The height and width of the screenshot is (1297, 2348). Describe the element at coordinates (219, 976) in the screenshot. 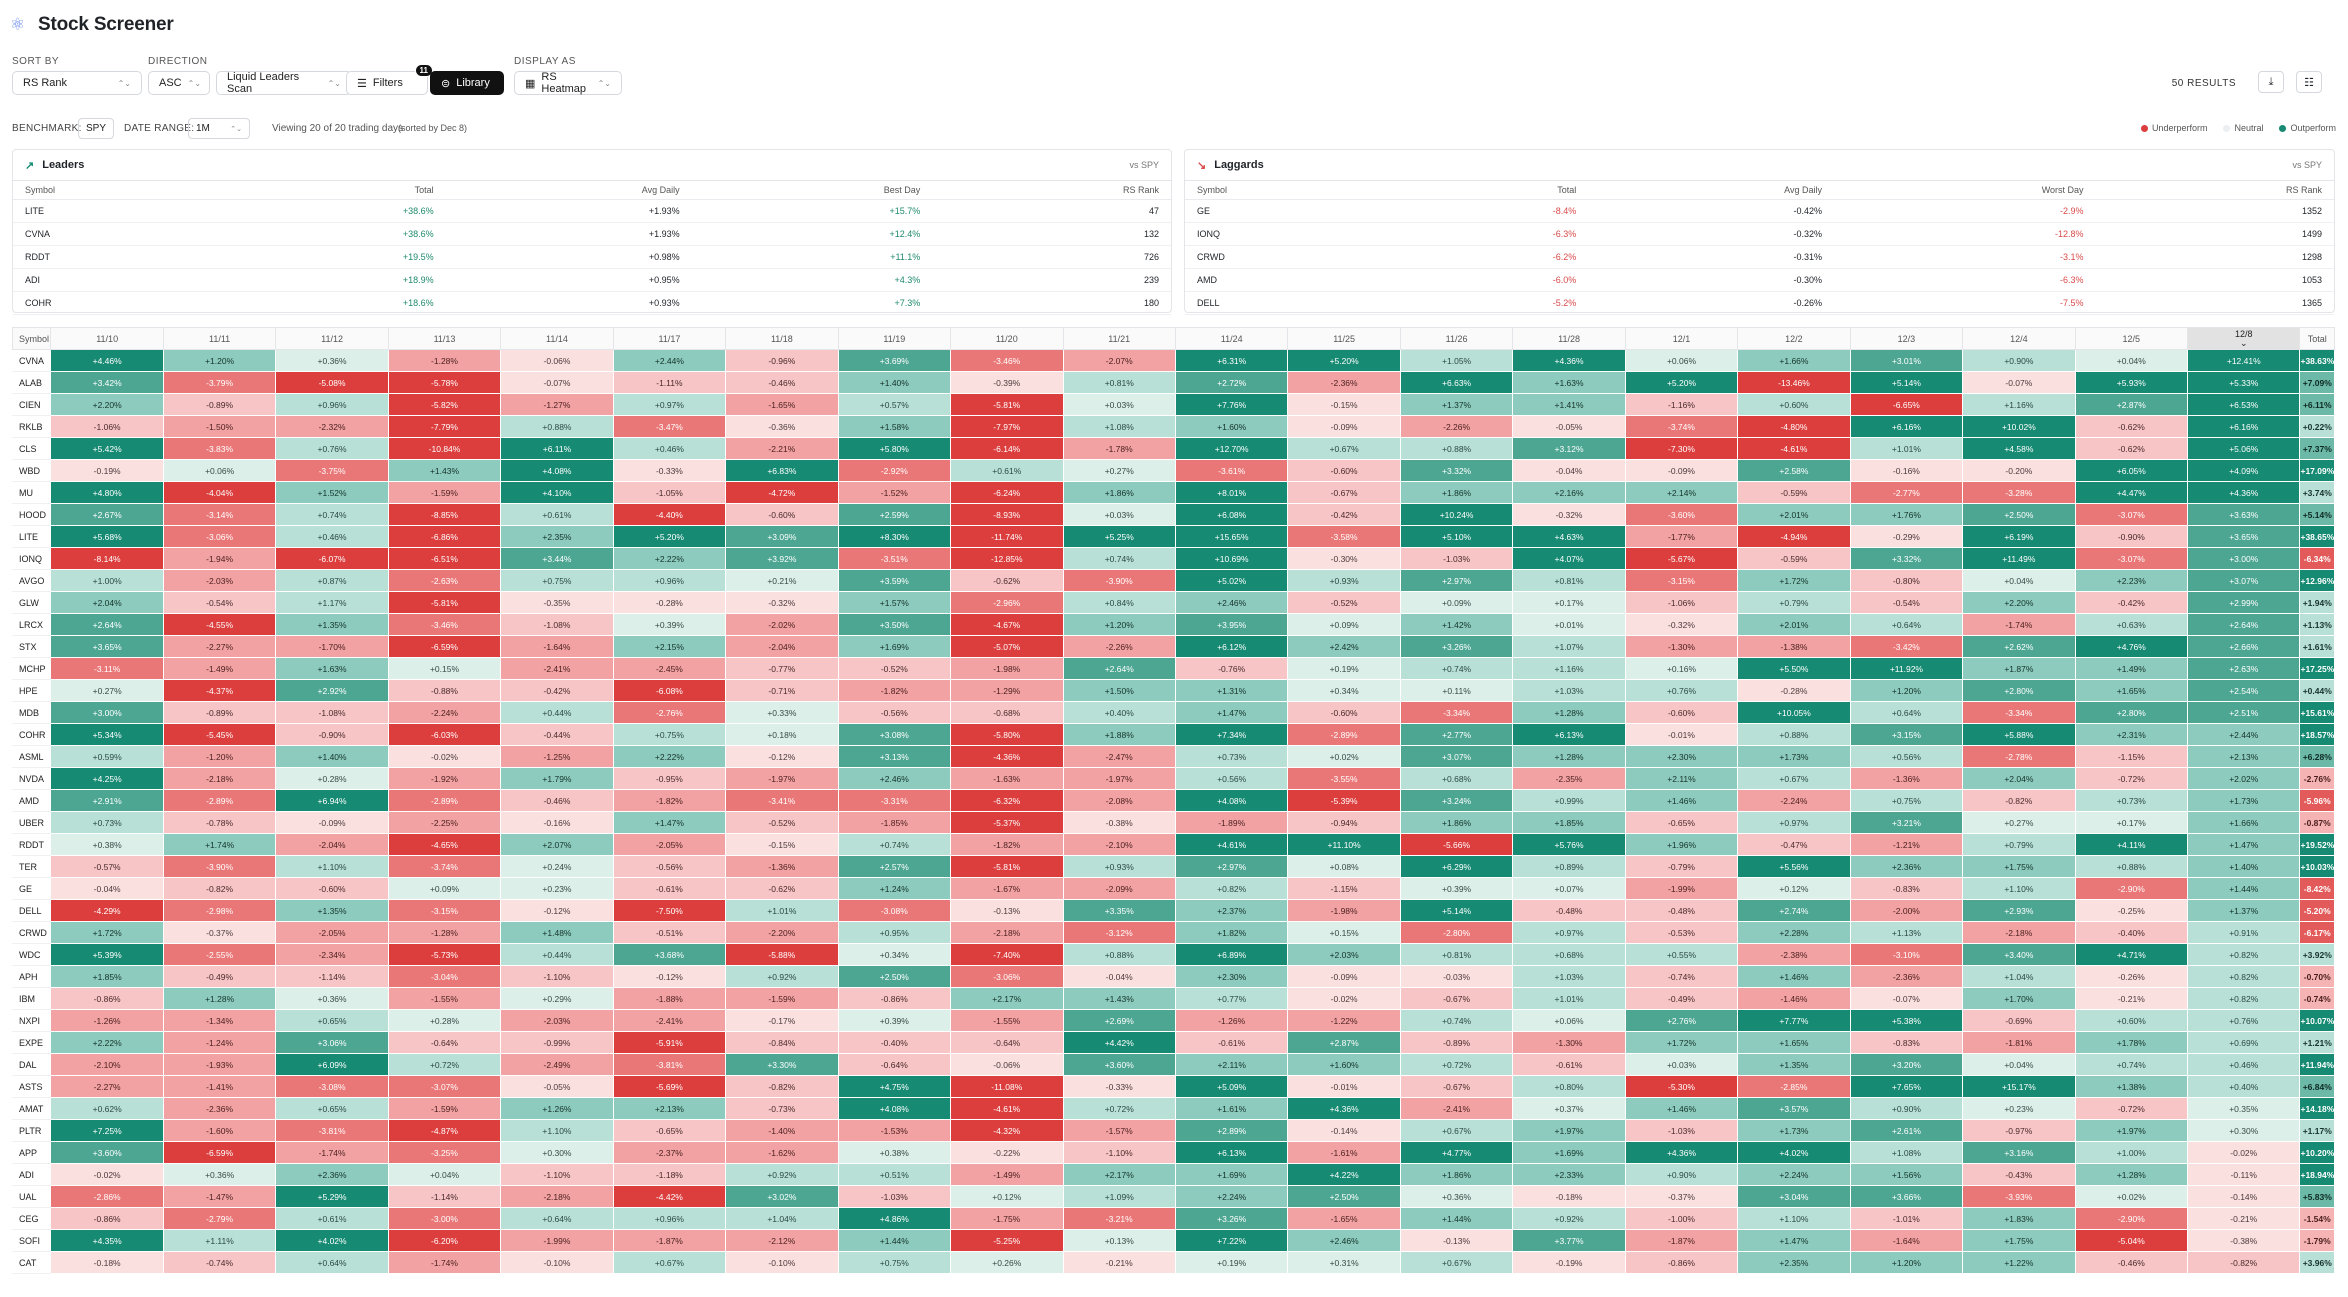

I see `heat-cell: -0.49%` at that location.